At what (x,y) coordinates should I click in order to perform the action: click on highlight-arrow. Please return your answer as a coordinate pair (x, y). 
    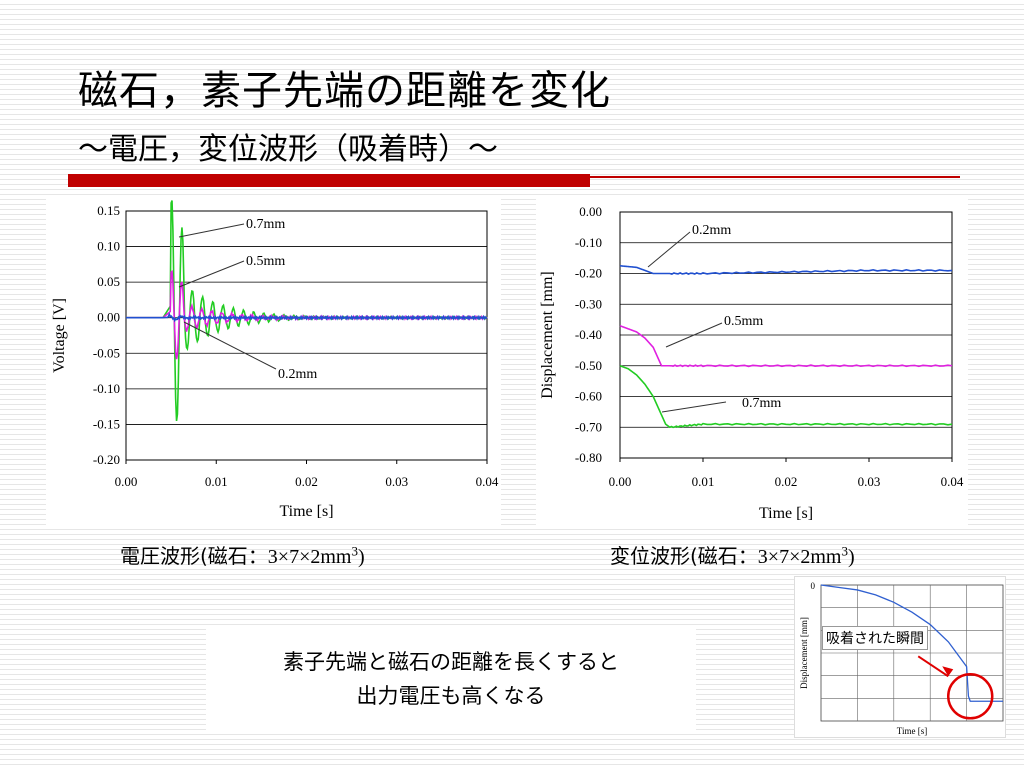
    Looking at the image, I should click on (933, 666).